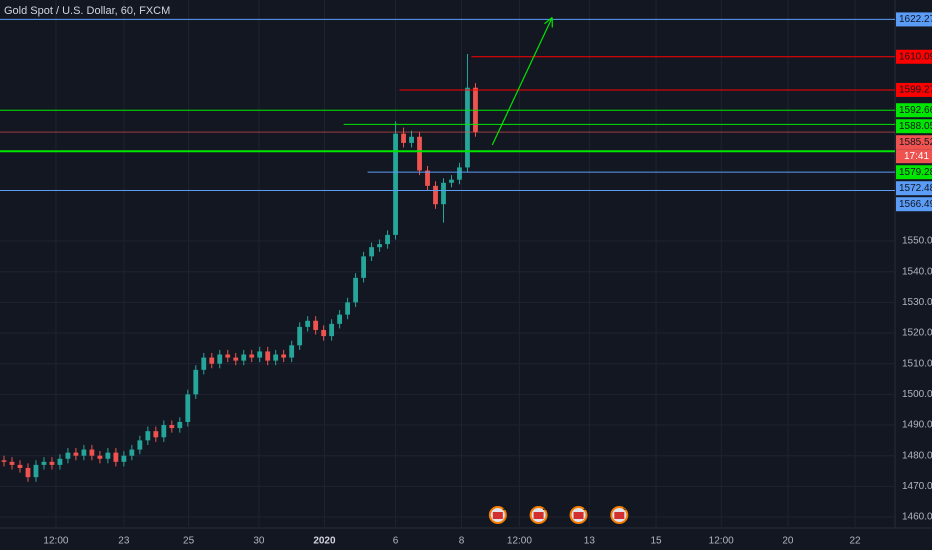 The image size is (932, 550). What do you see at coordinates (396, 541) in the screenshot?
I see `x-tick-label: 6` at bounding box center [396, 541].